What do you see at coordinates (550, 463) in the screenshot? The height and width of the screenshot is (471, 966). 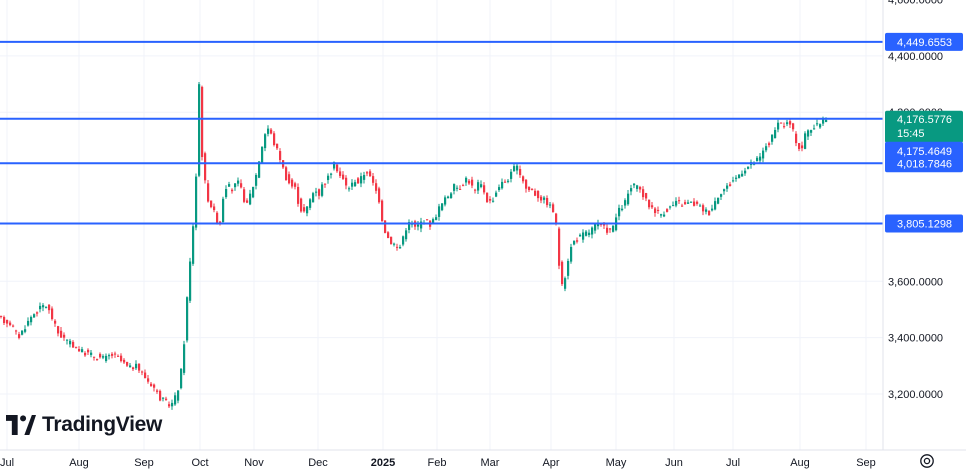 I see `time-tick-label: Apr` at bounding box center [550, 463].